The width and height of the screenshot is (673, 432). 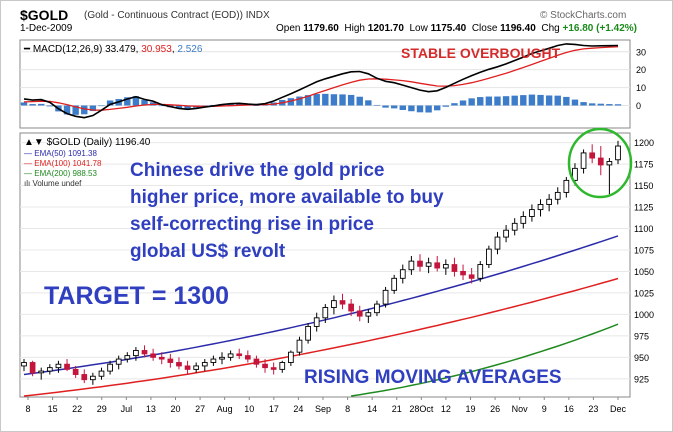 What do you see at coordinates (28, 183) in the screenshot?
I see `volume-legend-icon: ılı` at bounding box center [28, 183].